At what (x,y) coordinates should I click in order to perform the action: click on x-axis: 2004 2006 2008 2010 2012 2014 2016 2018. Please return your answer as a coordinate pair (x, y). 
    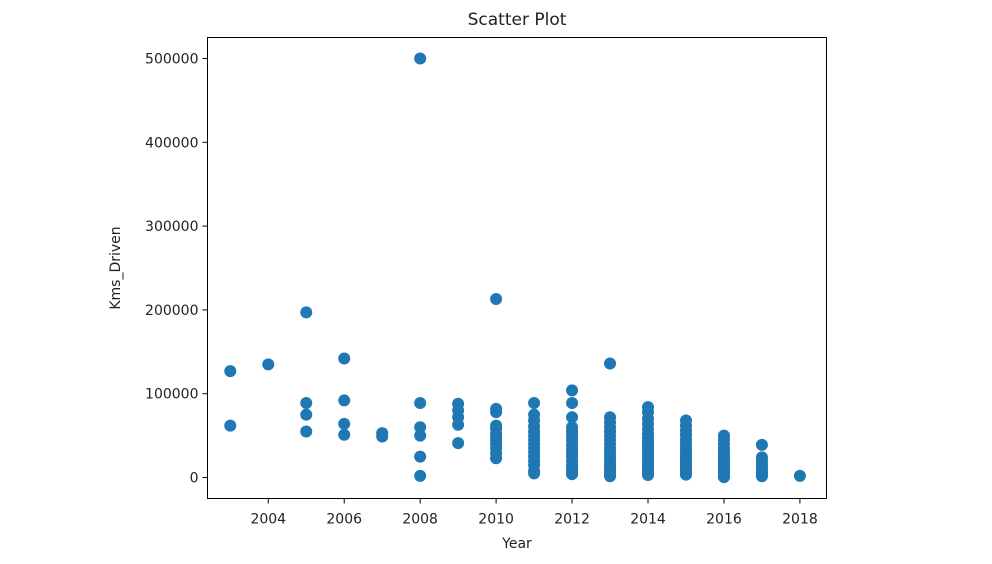
    Looking at the image, I should click on (534, 513).